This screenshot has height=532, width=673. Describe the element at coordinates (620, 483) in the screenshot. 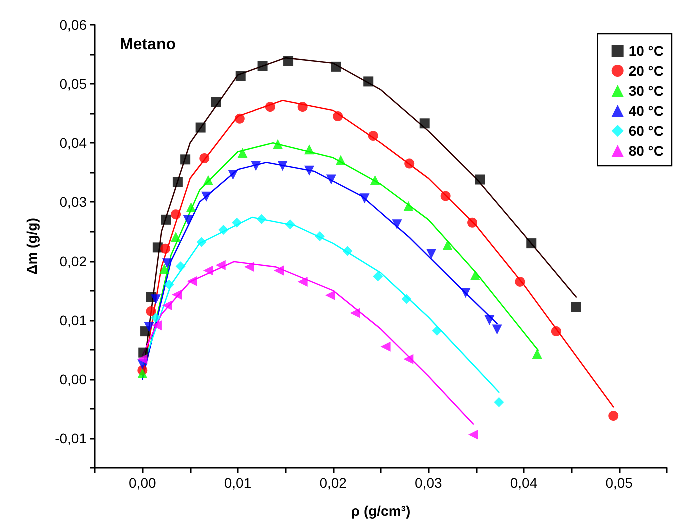

I see `x-tick-label: 0,05` at that location.